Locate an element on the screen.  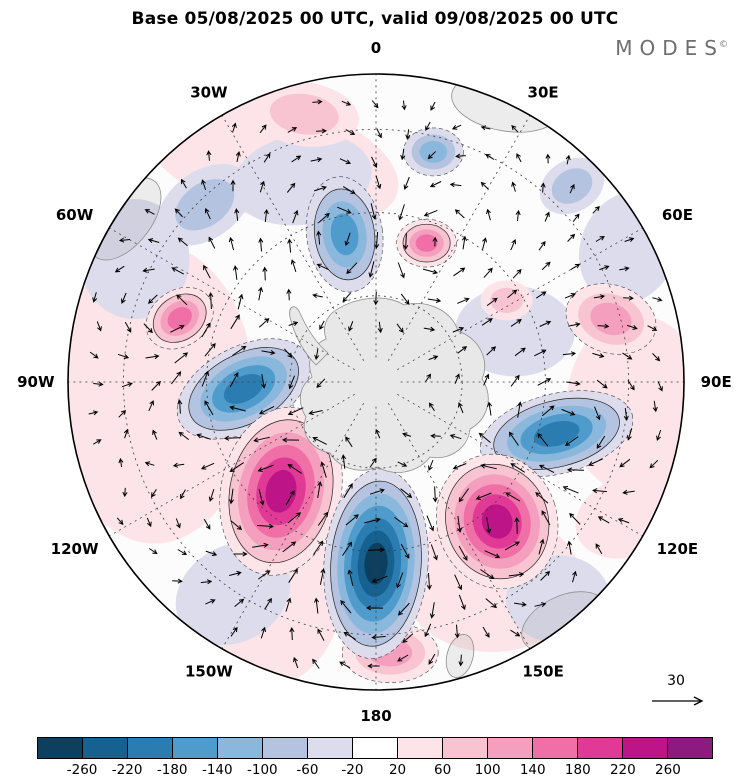
new-zealand-coast is located at coordinates (460, 656).